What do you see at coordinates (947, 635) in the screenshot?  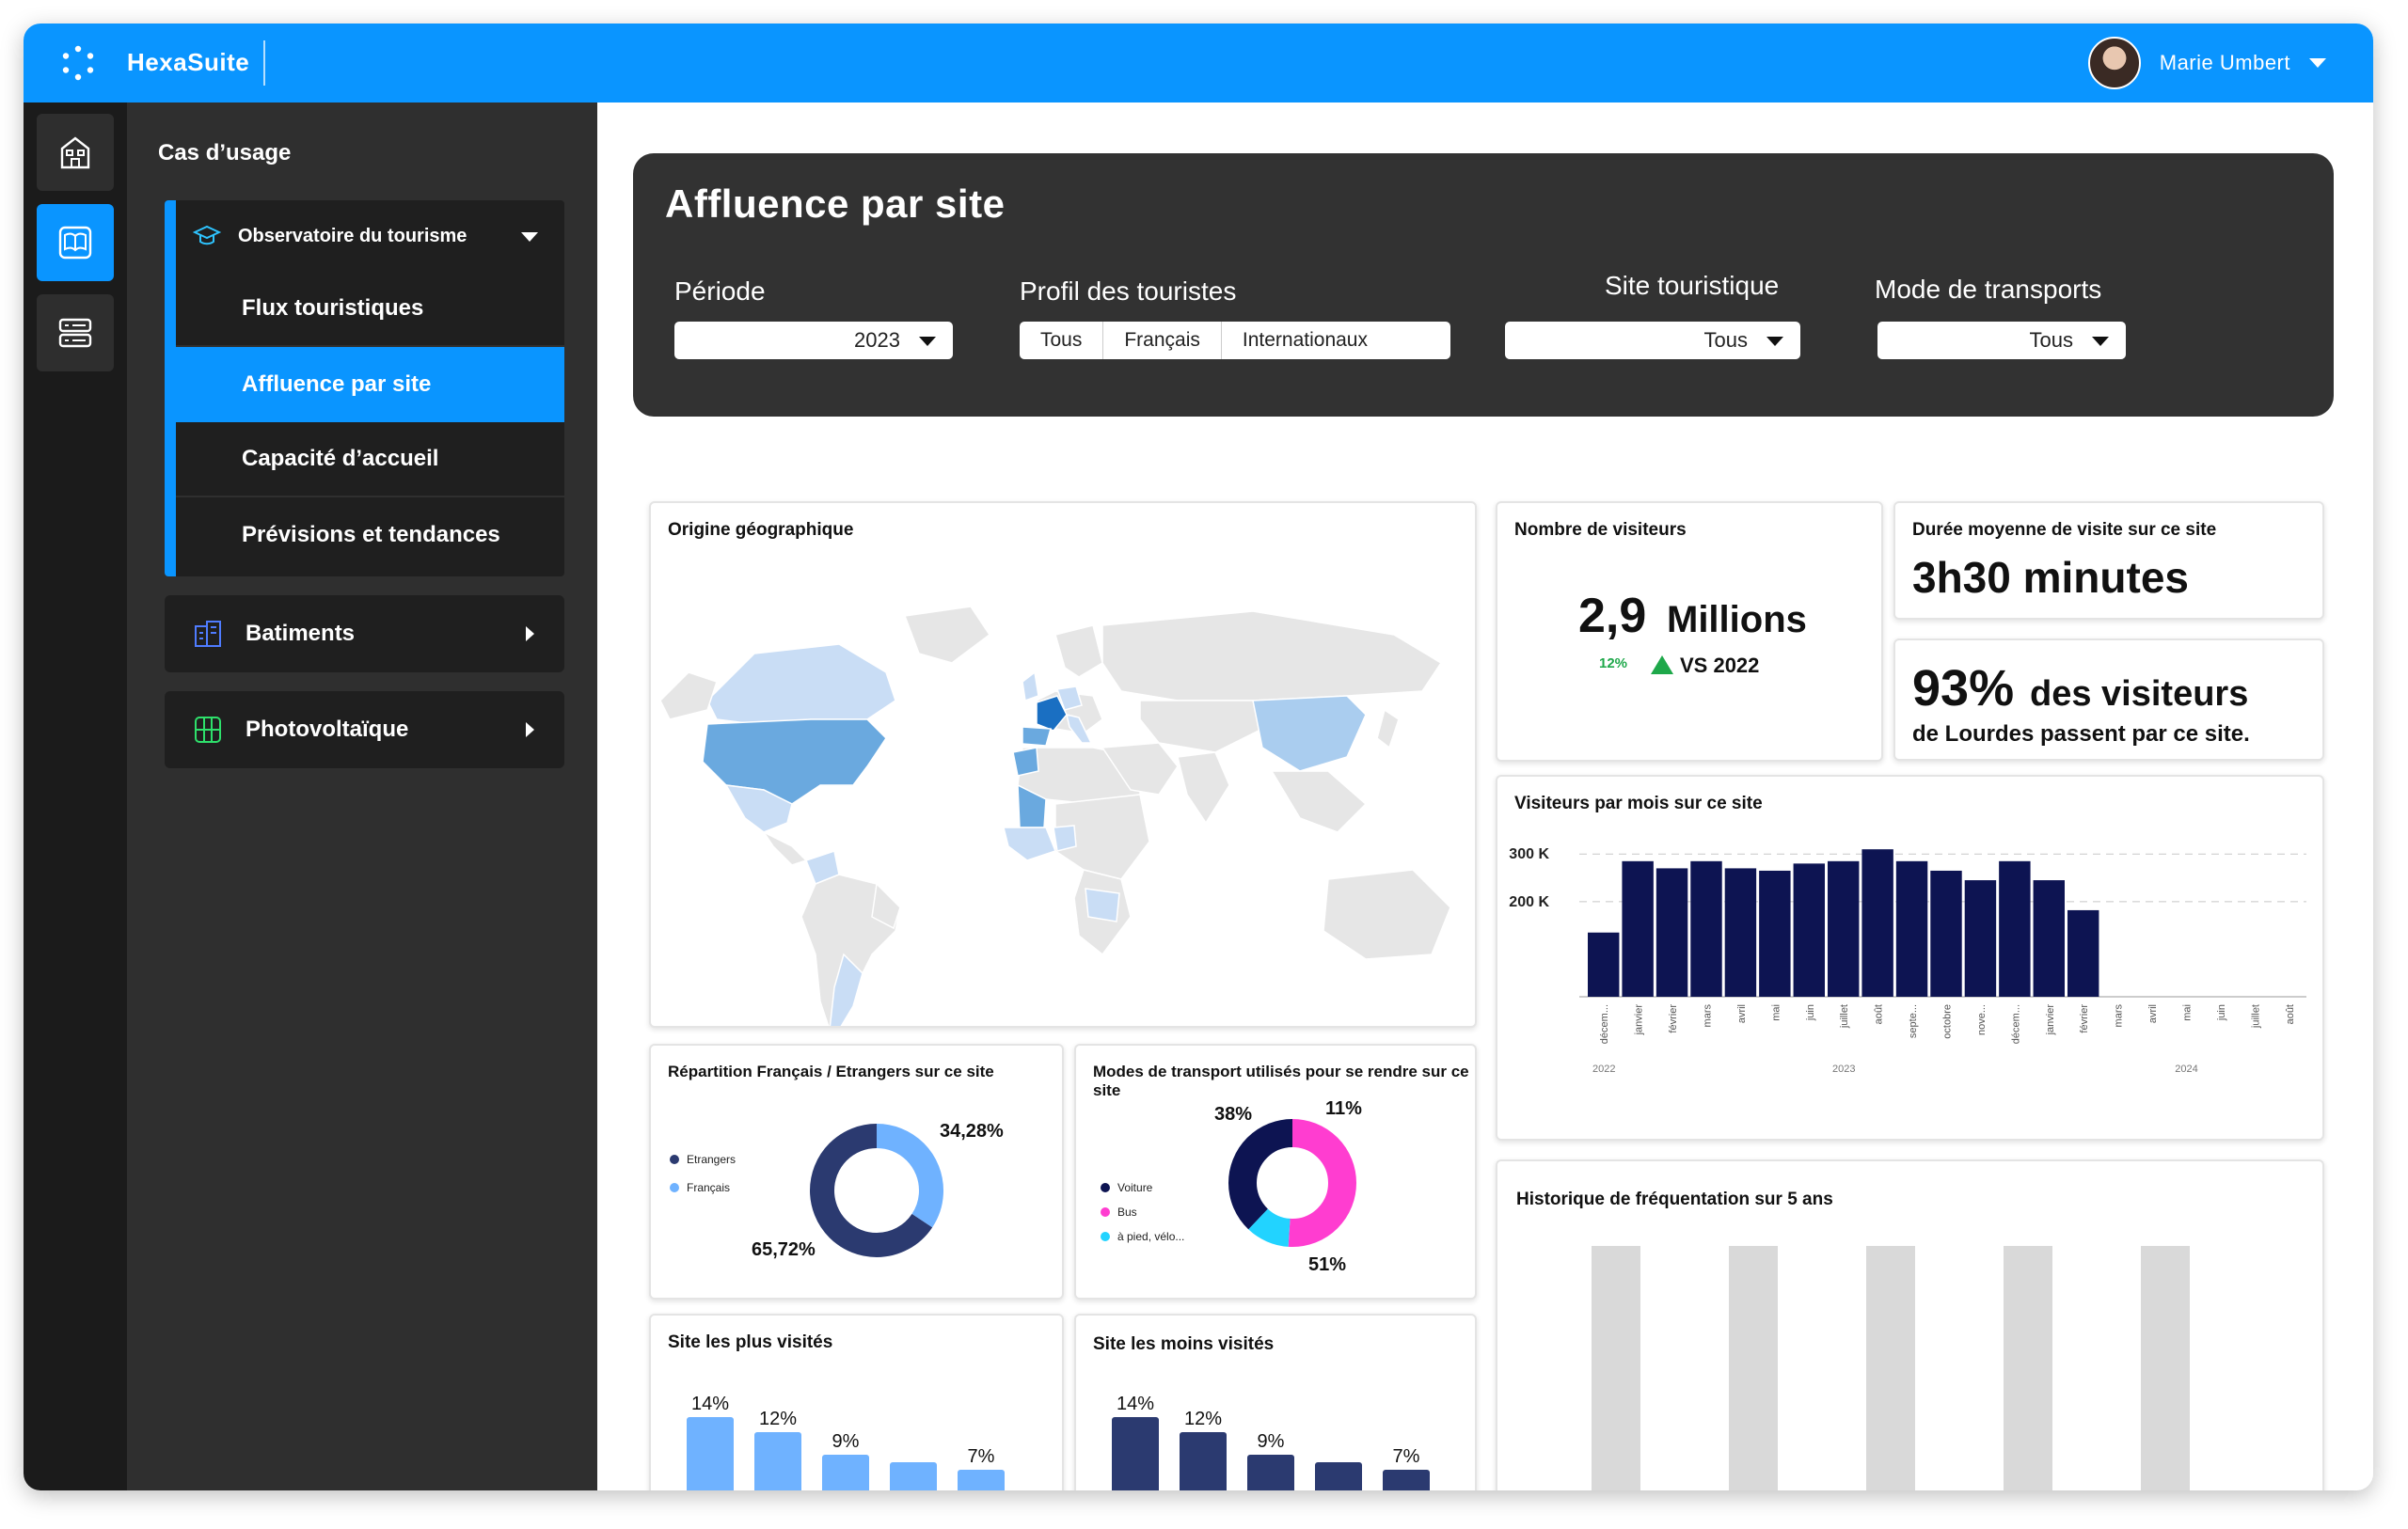 I see `map-region-greenland` at bounding box center [947, 635].